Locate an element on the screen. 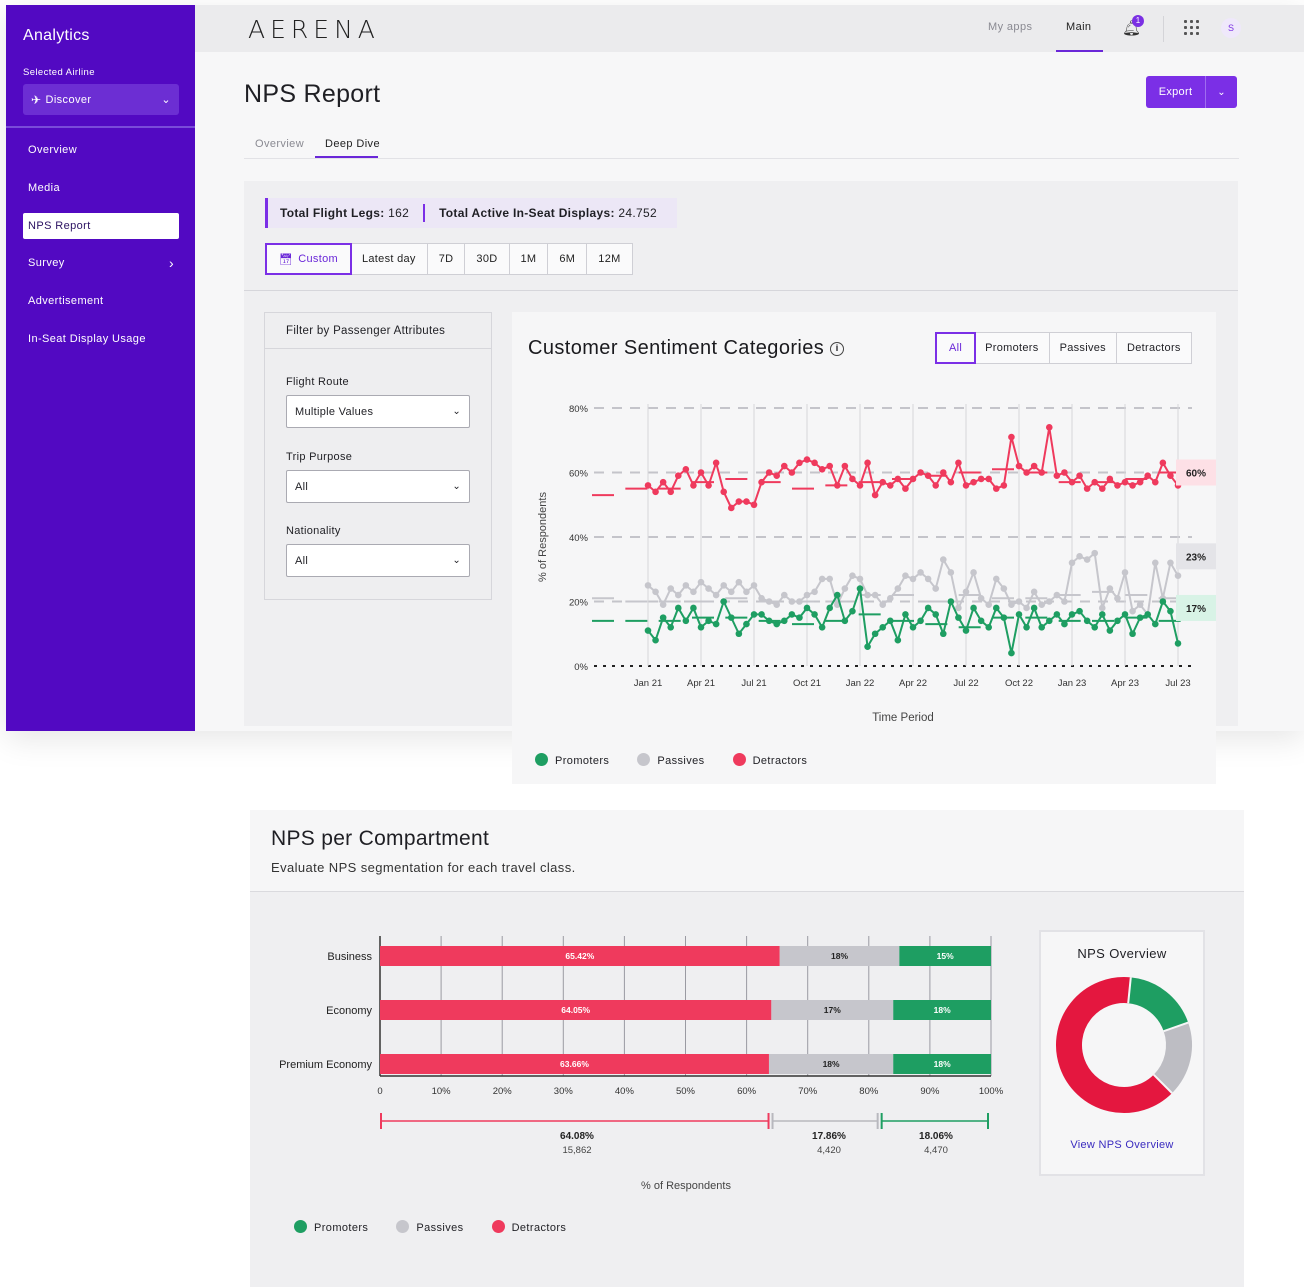 This screenshot has width=1304, height=1287. total-pct: 64.08% is located at coordinates (577, 1136).